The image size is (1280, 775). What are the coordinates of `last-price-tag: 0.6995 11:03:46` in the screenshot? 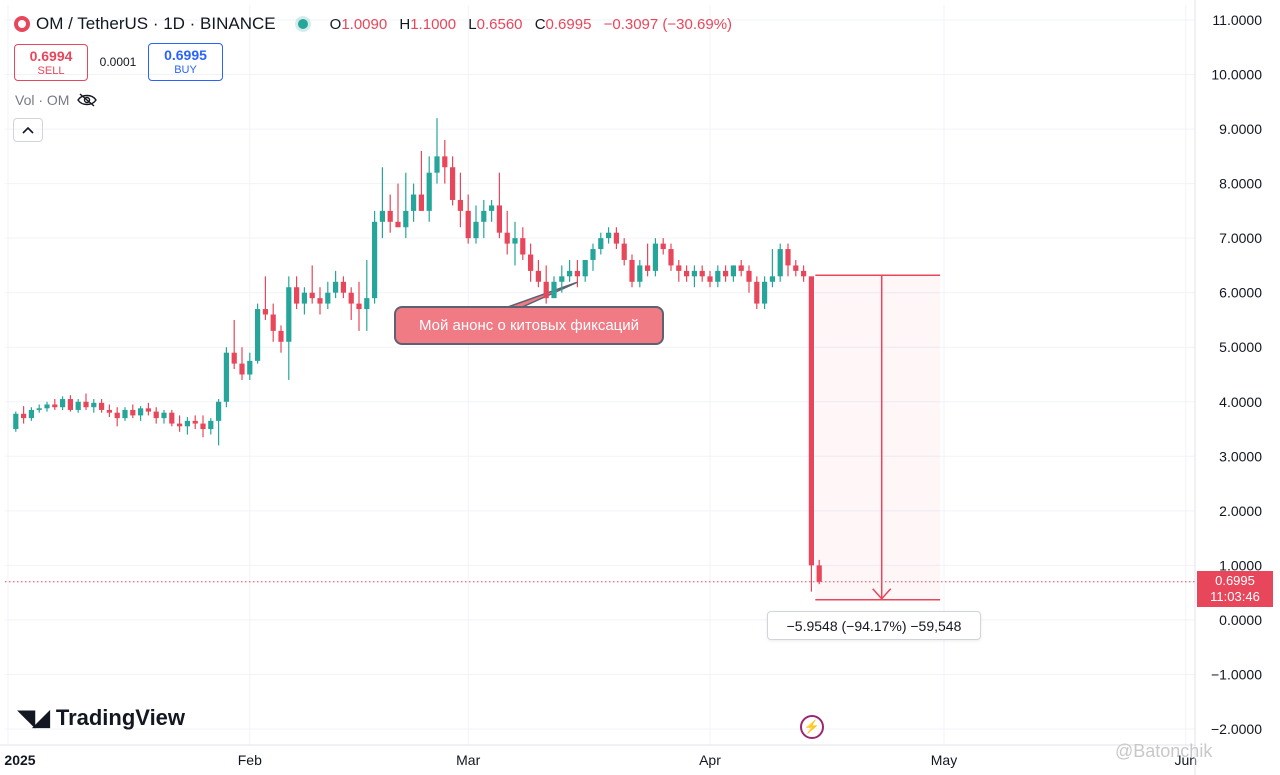 It's located at (1235, 589).